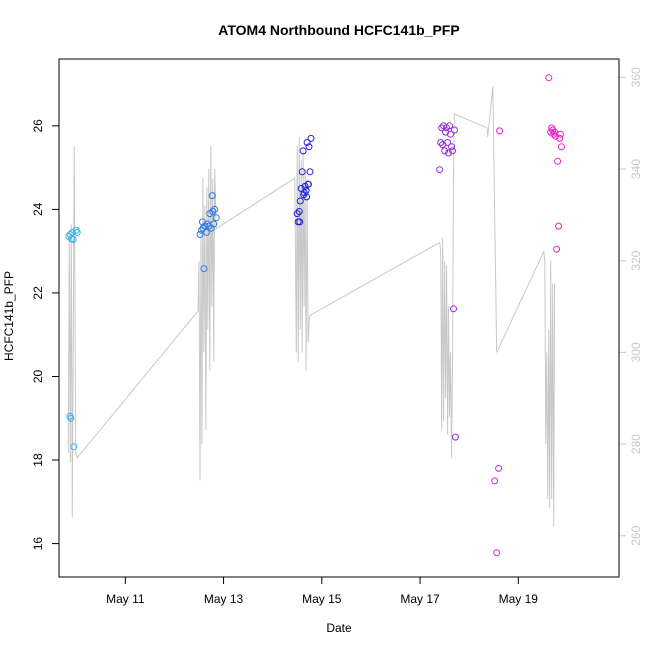  What do you see at coordinates (519, 599) in the screenshot?
I see `x-tick-label: May 19` at bounding box center [519, 599].